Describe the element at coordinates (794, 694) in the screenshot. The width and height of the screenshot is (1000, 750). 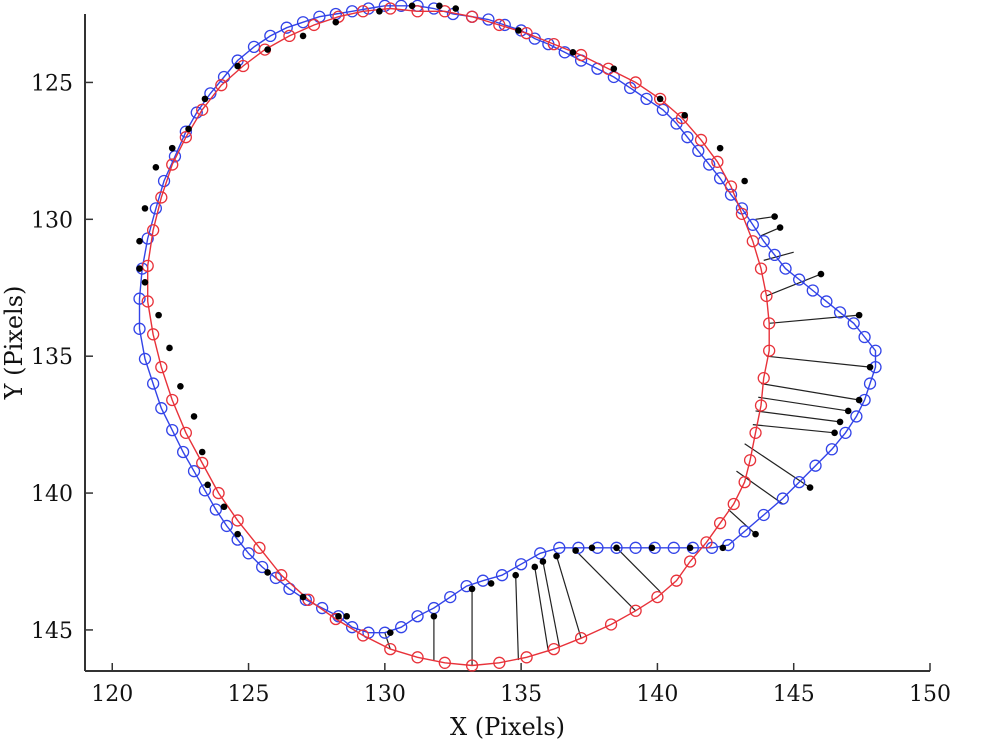
I see `x-tick-label: 145` at that location.